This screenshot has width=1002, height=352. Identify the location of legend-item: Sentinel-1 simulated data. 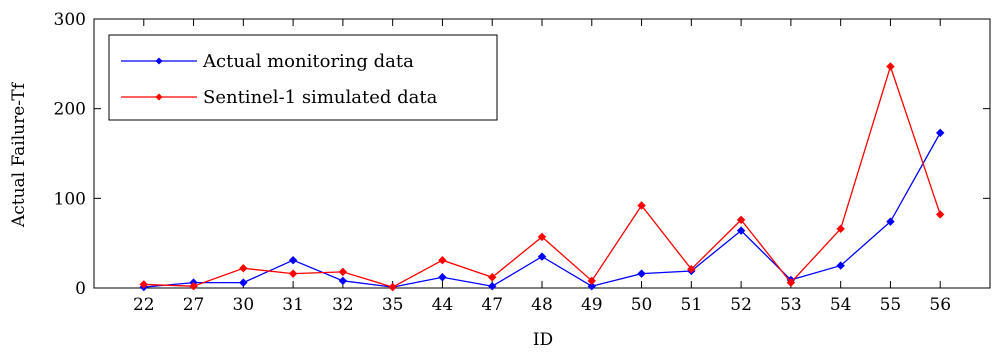
(279, 97).